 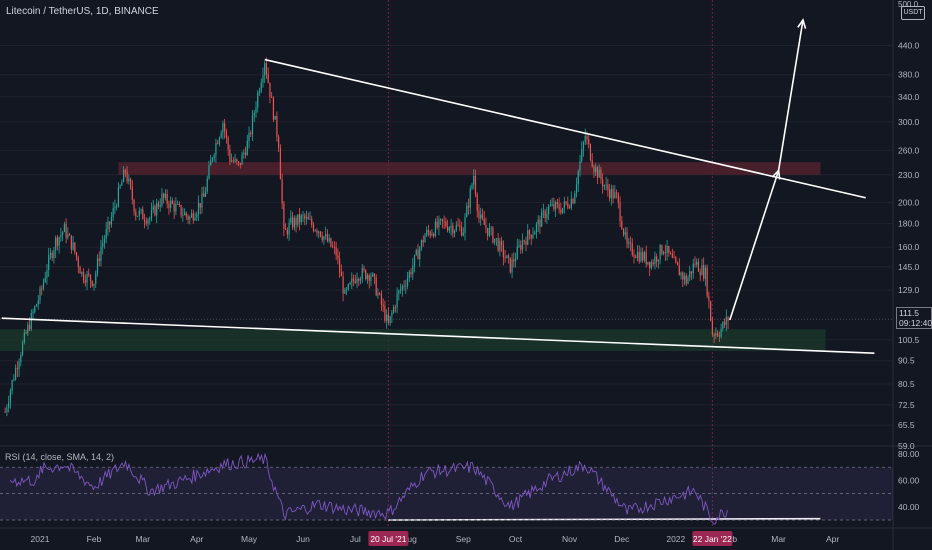 What do you see at coordinates (604, 519) in the screenshot?
I see `rsi-support-line` at bounding box center [604, 519].